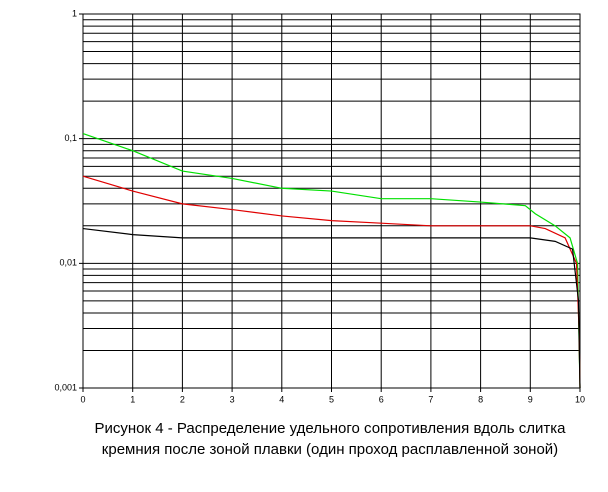 This screenshot has width=608, height=492. What do you see at coordinates (331, 399) in the screenshot?
I see `x-tick-label: 5` at bounding box center [331, 399].